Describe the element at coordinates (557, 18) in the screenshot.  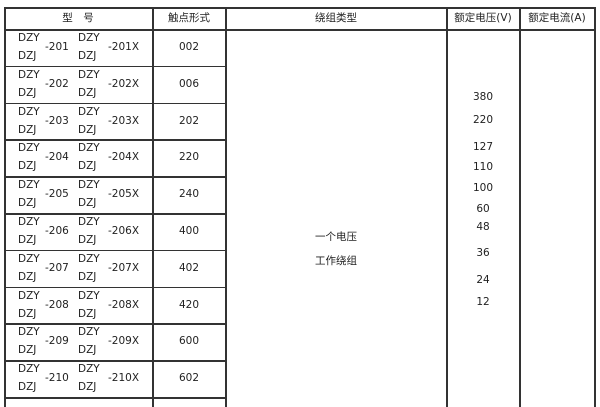
I see `header-current: 额定电流(A)` at that location.